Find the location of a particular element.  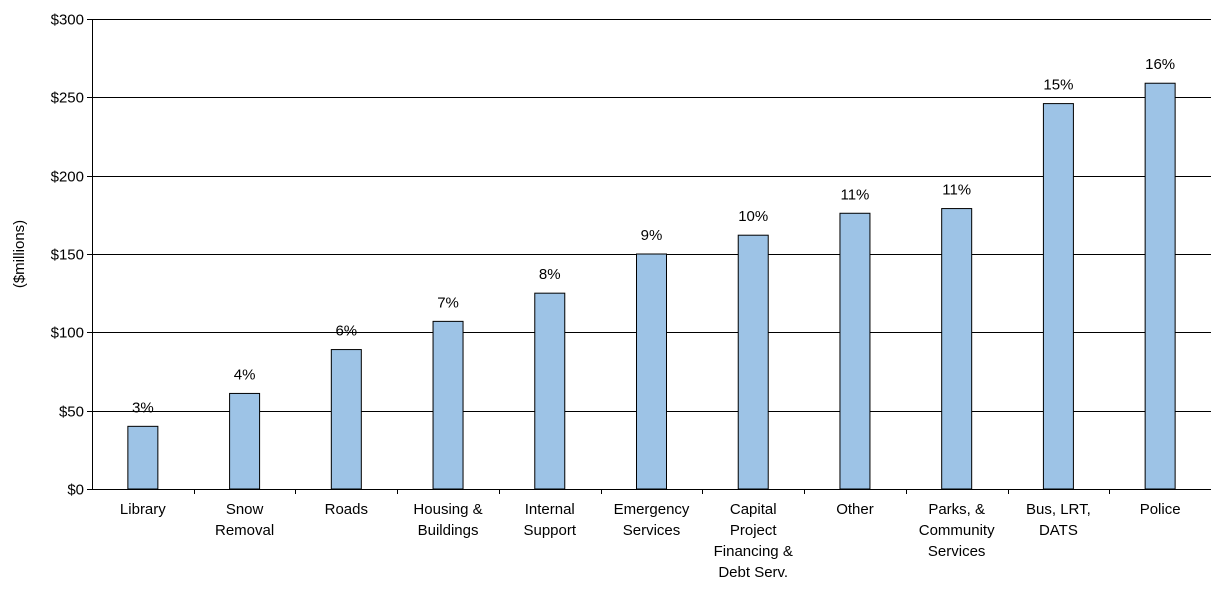

x-category-label-line: Internal is located at coordinates (550, 509).